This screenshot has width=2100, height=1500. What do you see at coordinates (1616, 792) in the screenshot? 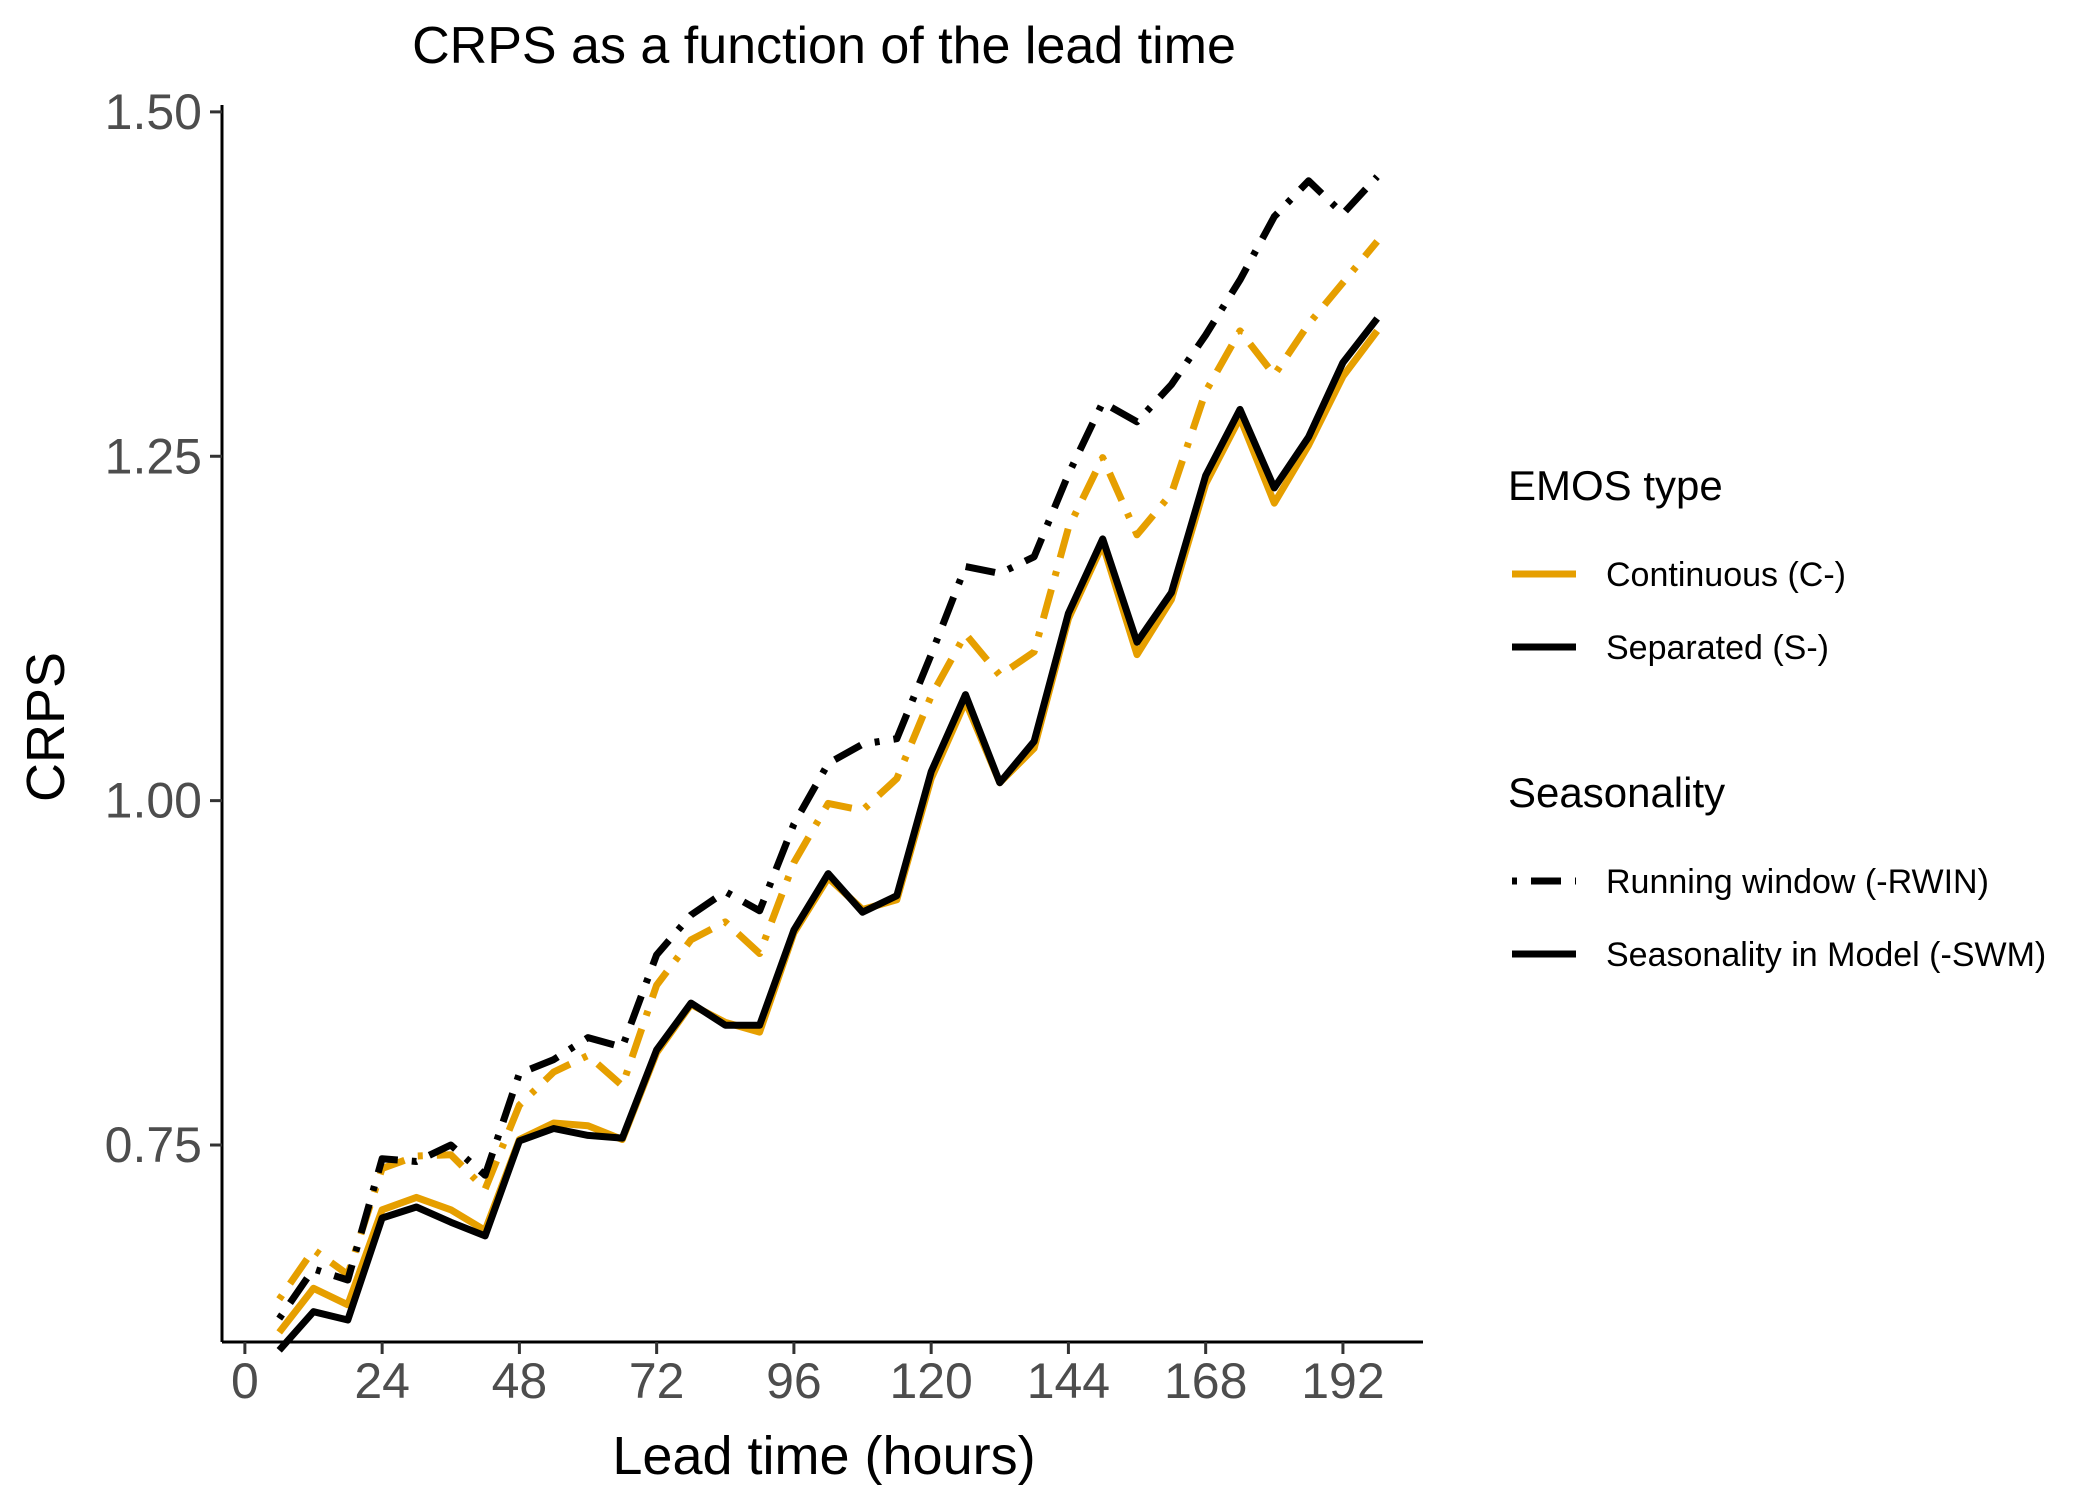
I see `legend-title: Seasonality` at bounding box center [1616, 792].